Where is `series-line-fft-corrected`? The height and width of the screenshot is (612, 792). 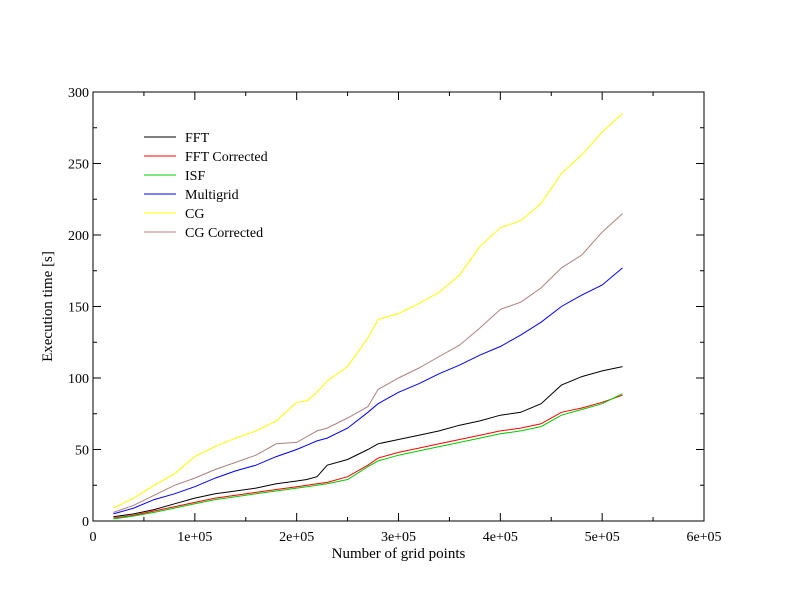 series-line-fft-corrected is located at coordinates (368, 456).